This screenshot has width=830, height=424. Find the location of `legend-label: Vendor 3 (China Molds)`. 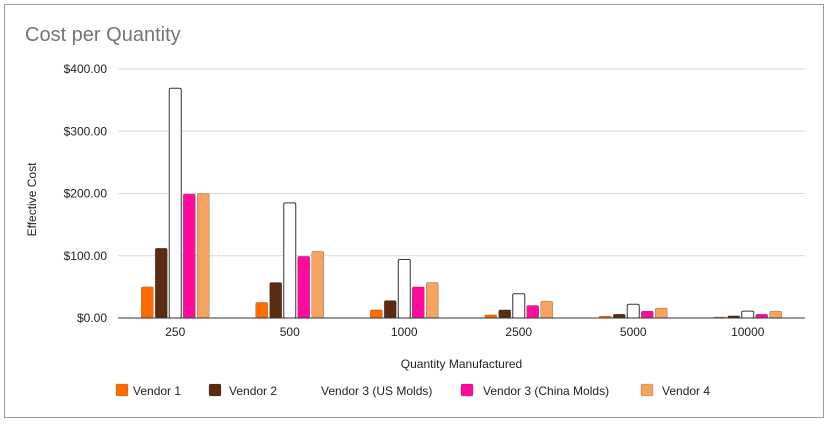

legend-label: Vendor 3 (China Molds) is located at coordinates (546, 391).